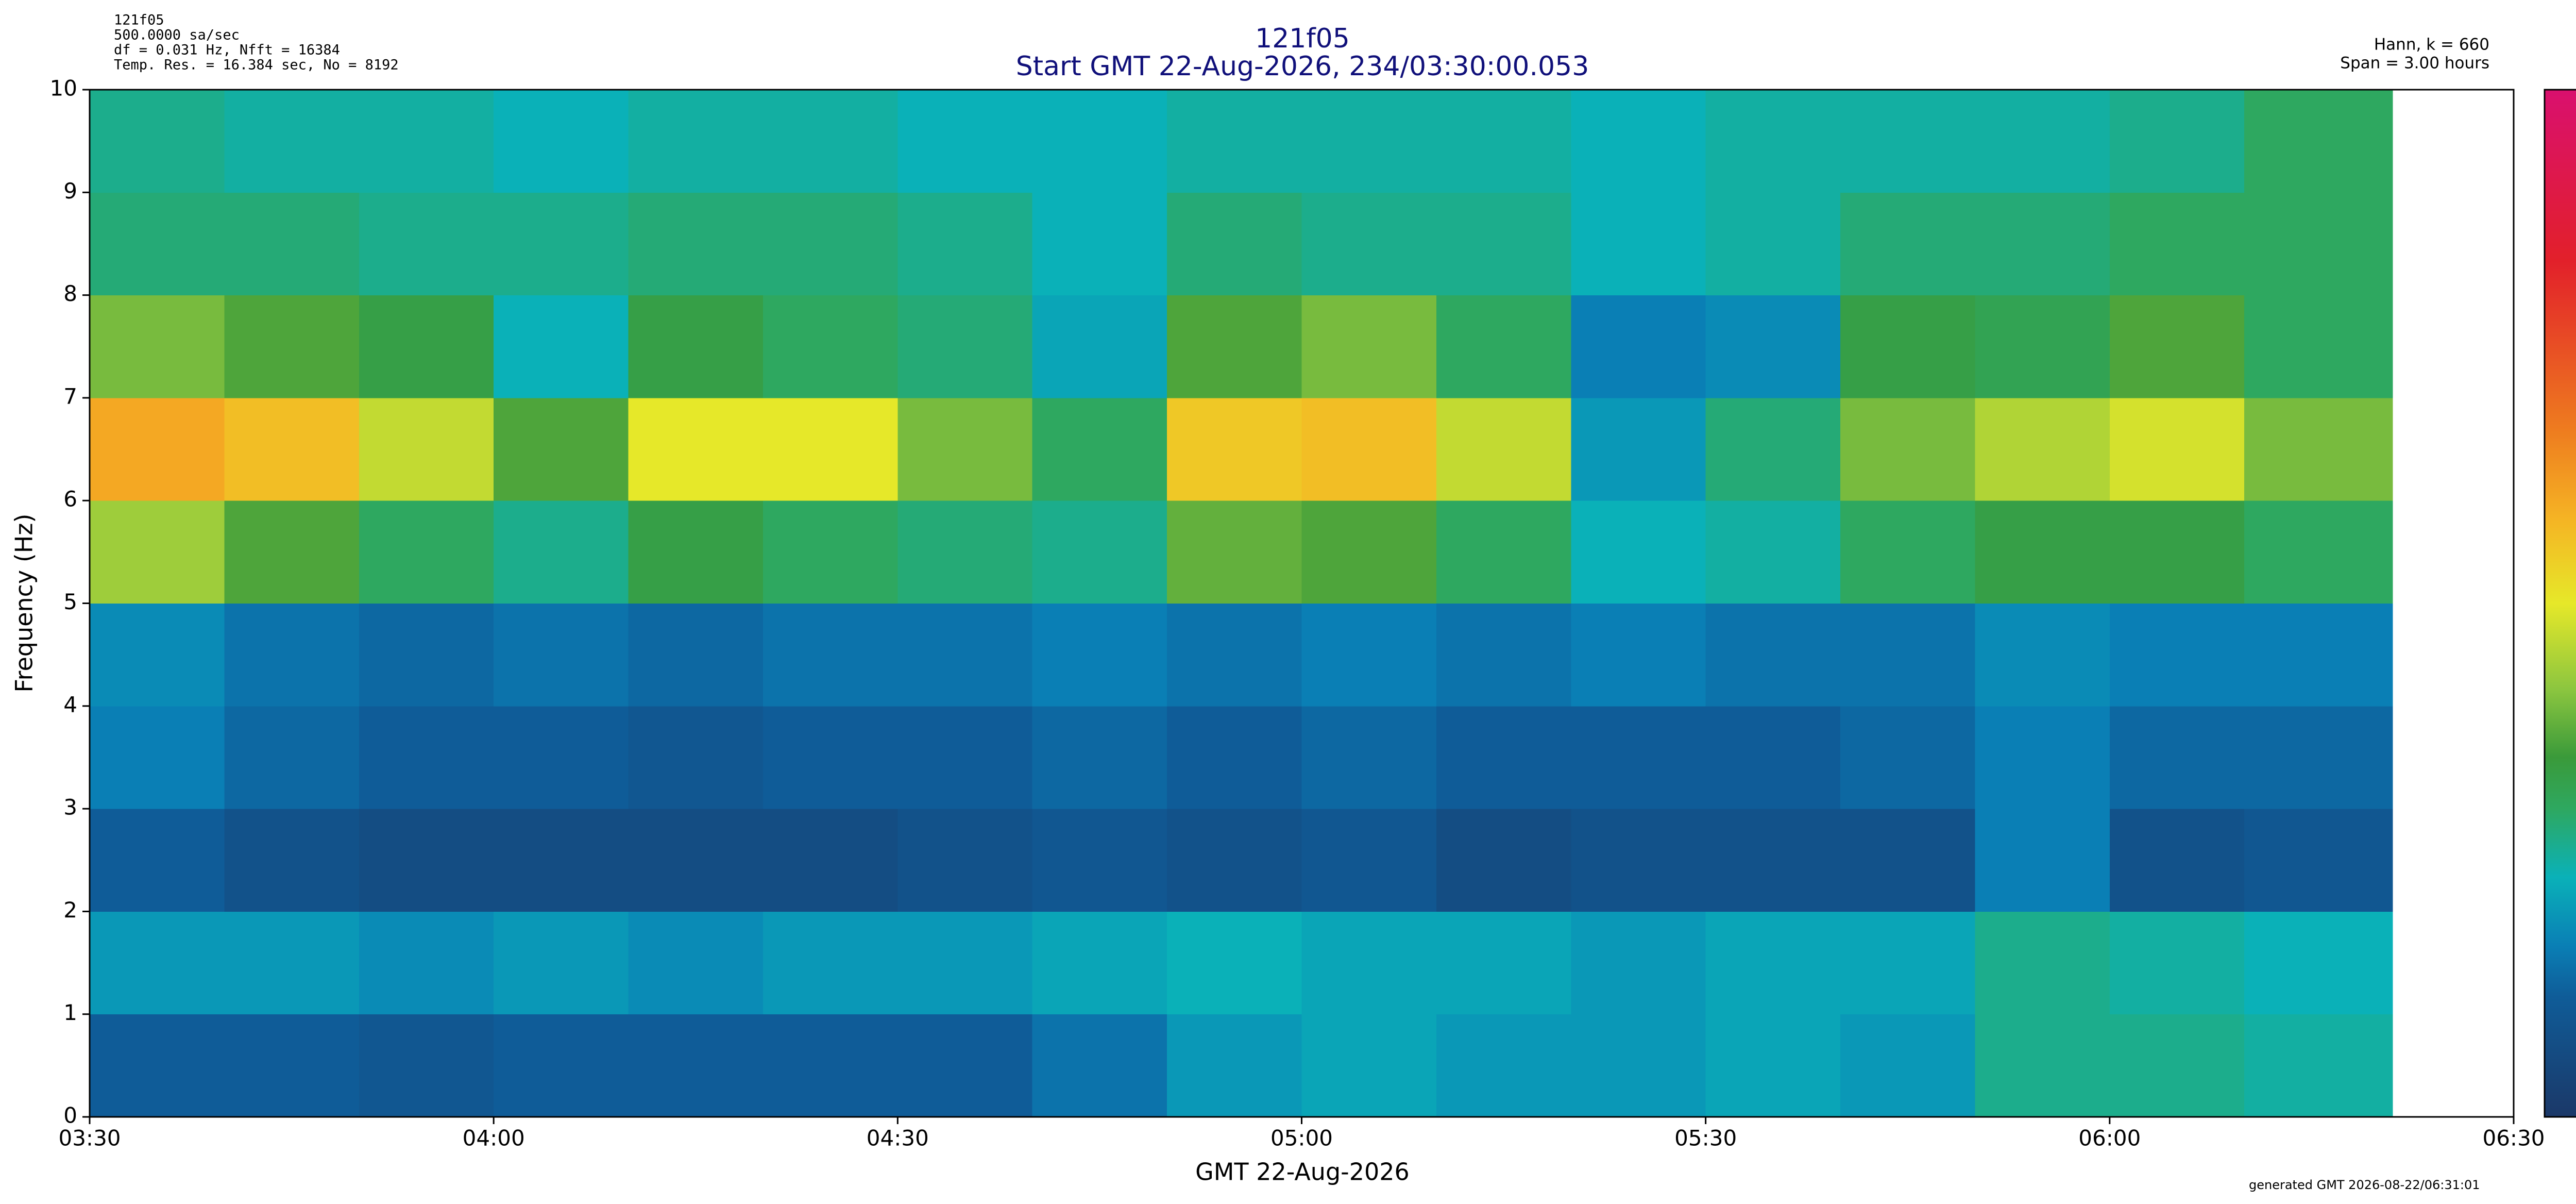  What do you see at coordinates (70, 601) in the screenshot?
I see `y-tick-label: 5` at bounding box center [70, 601].